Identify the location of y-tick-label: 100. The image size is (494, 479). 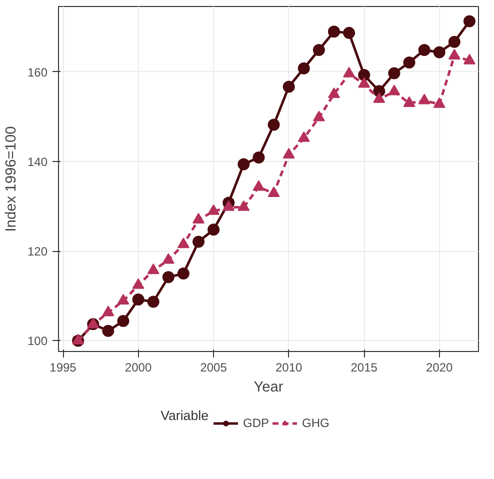
(37, 341).